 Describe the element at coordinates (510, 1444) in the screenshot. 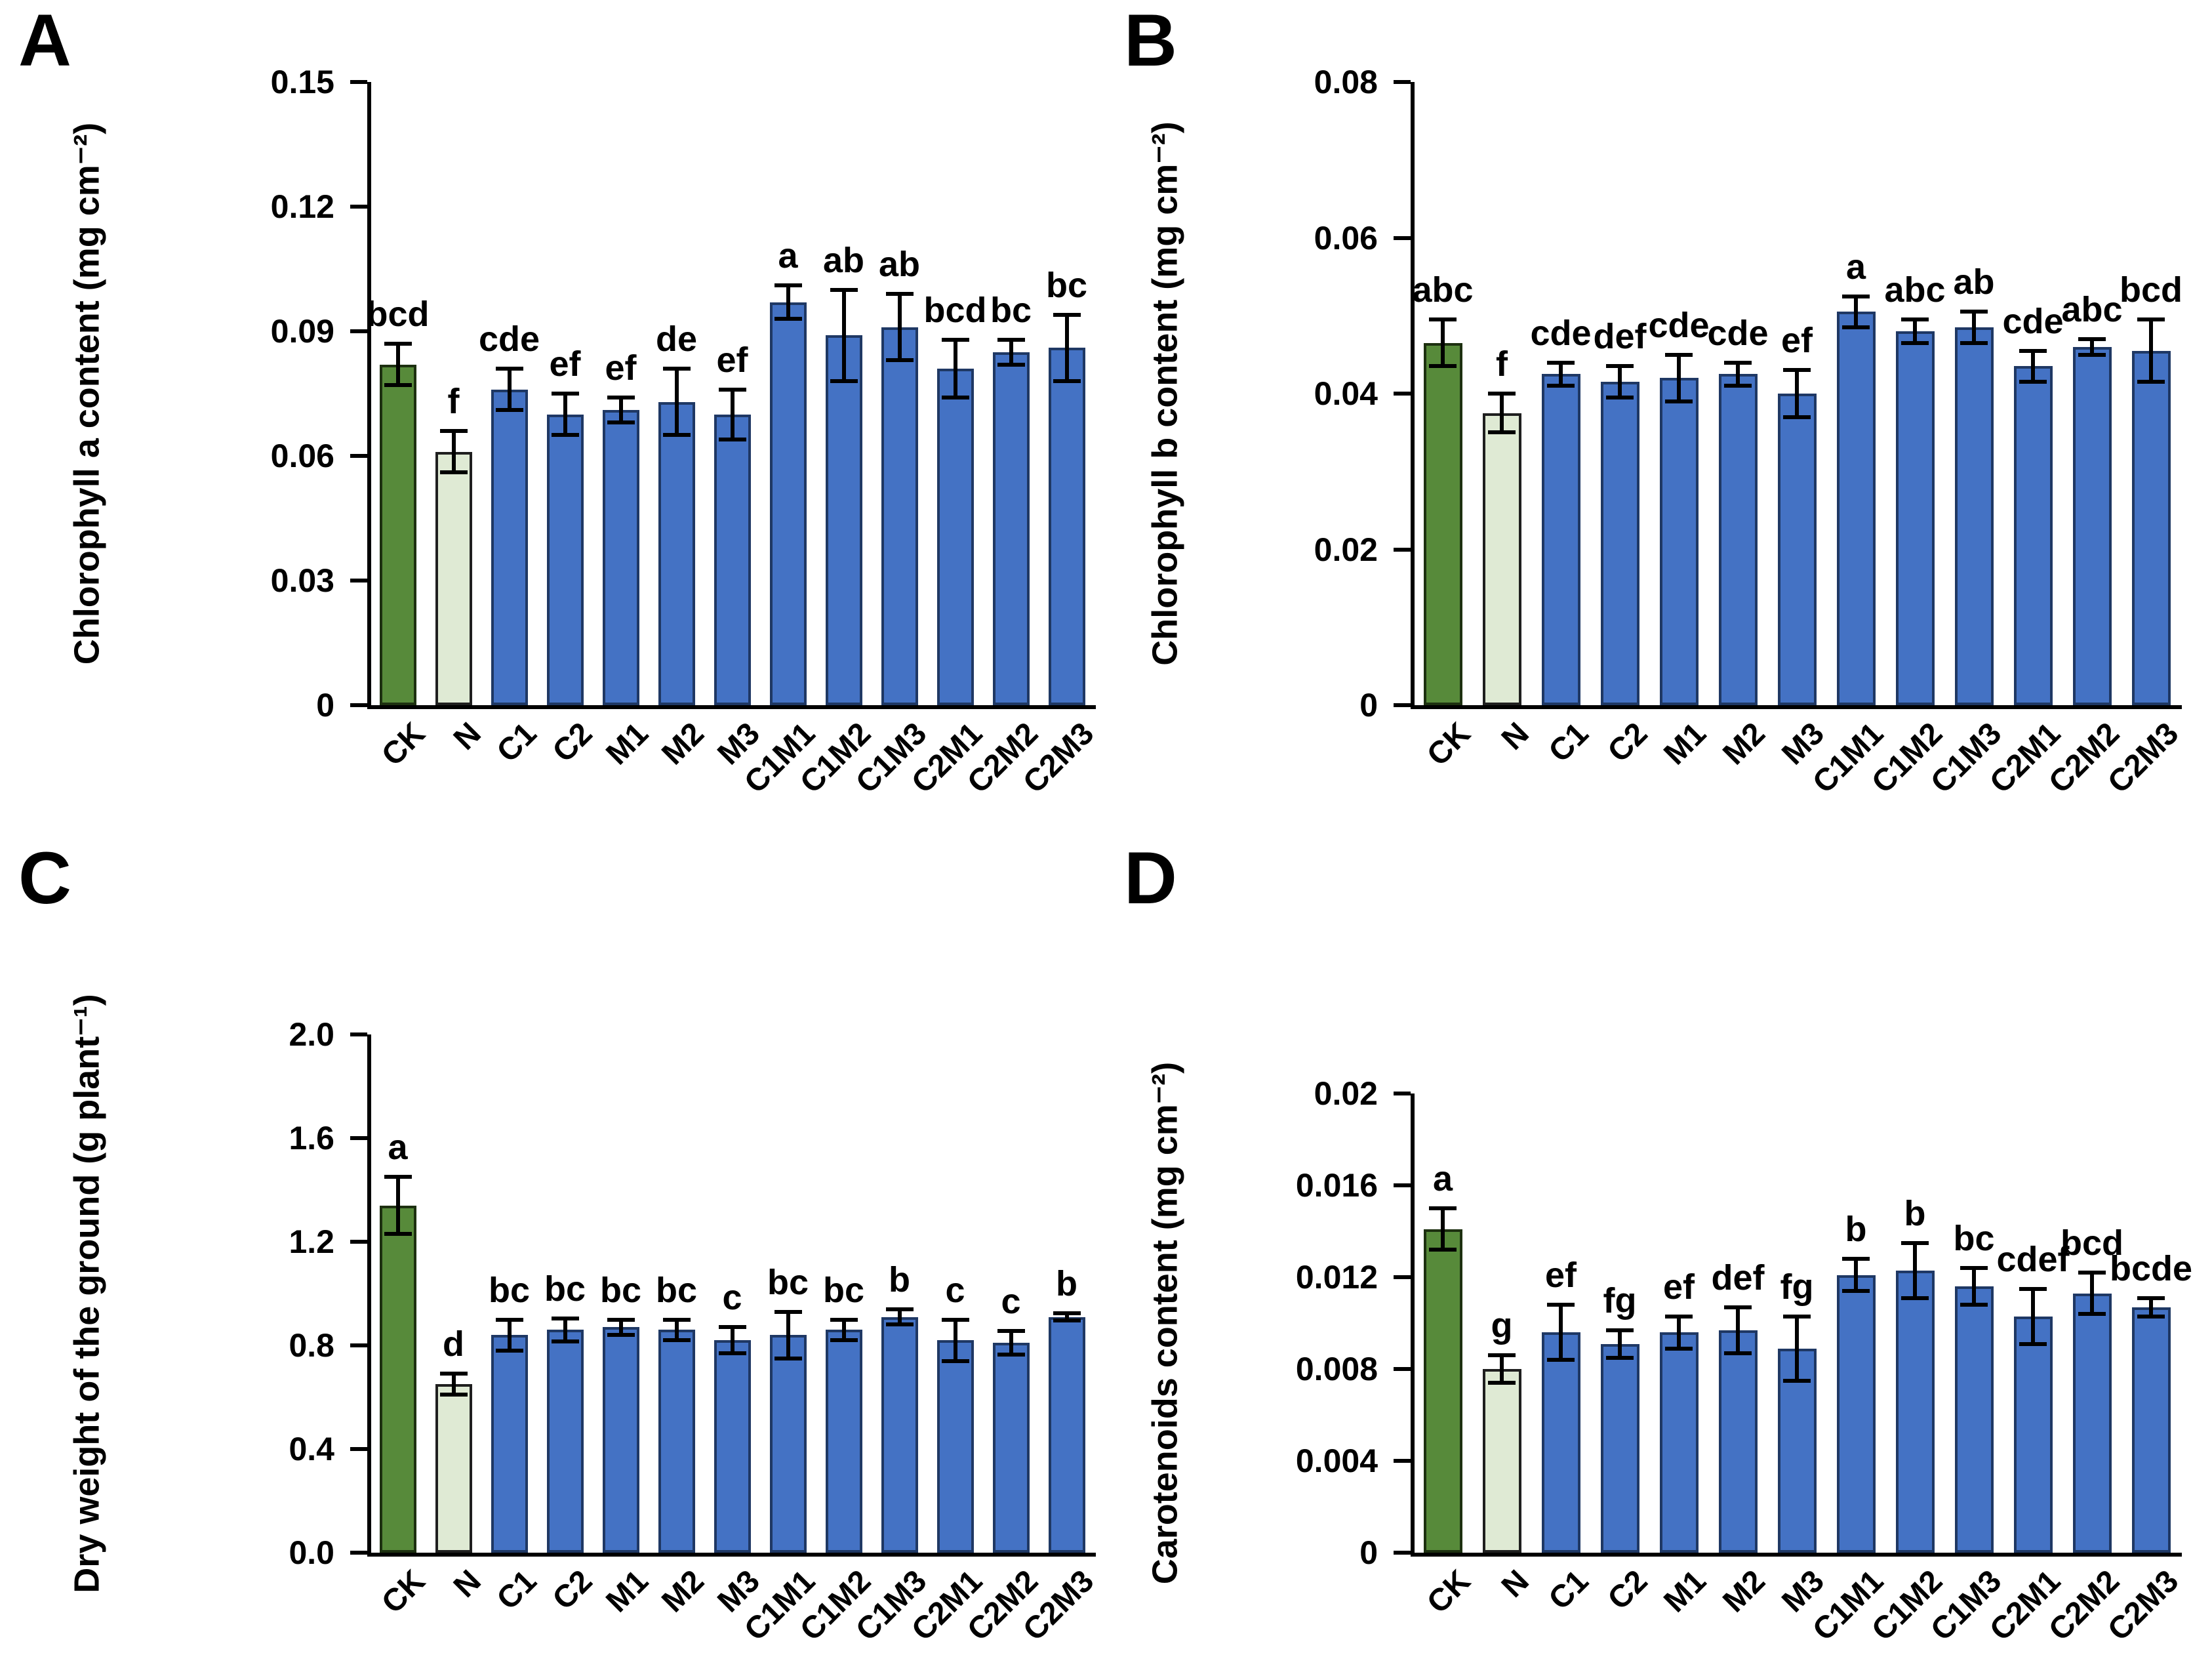

I see `bar-C1` at that location.